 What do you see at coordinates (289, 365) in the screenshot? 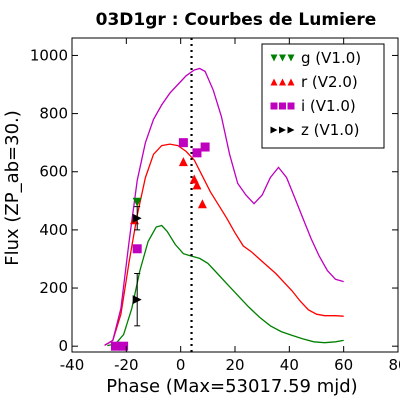
I see `x-tick-label: 40` at bounding box center [289, 365].